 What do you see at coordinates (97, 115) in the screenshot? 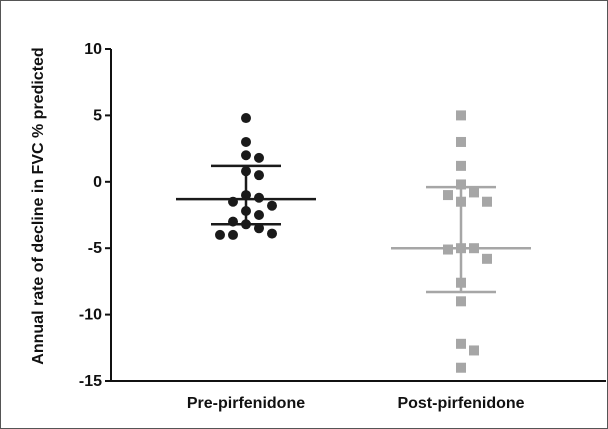
I see `y-tick-label: 5` at bounding box center [97, 115].